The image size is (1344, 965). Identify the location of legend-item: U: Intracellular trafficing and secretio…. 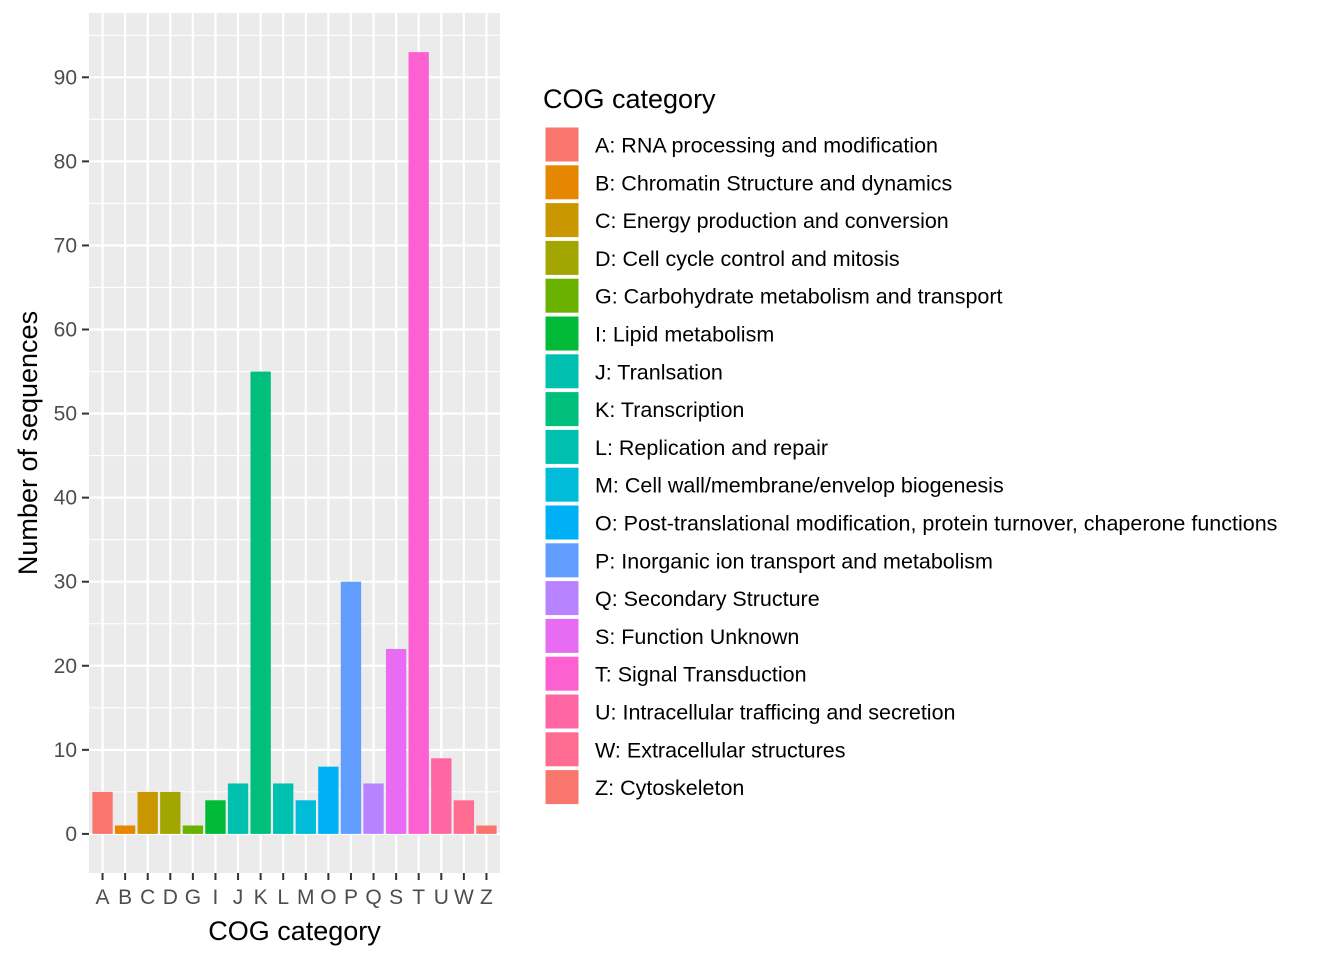
(750, 711).